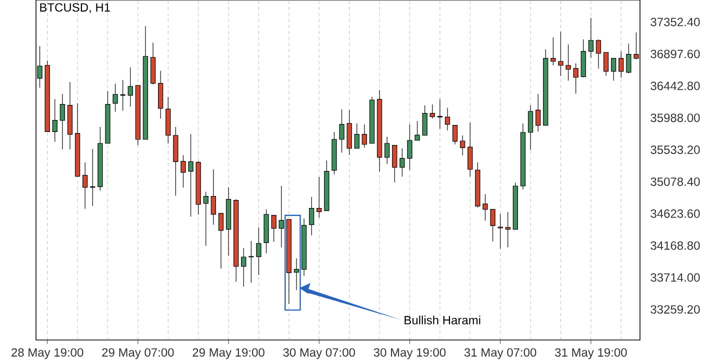 This screenshot has height=360, width=720. Describe the element at coordinates (591, 354) in the screenshot. I see `x-tick-label: 31 May 19:00` at that location.